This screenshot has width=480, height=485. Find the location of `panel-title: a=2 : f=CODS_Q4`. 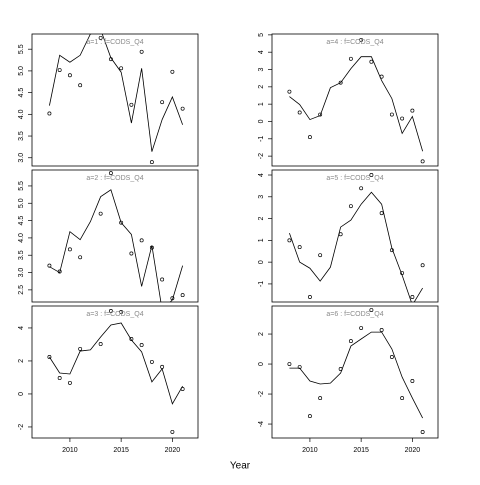

panel-title: a=2 : f=CODS_Q4 is located at coordinates (114, 178).